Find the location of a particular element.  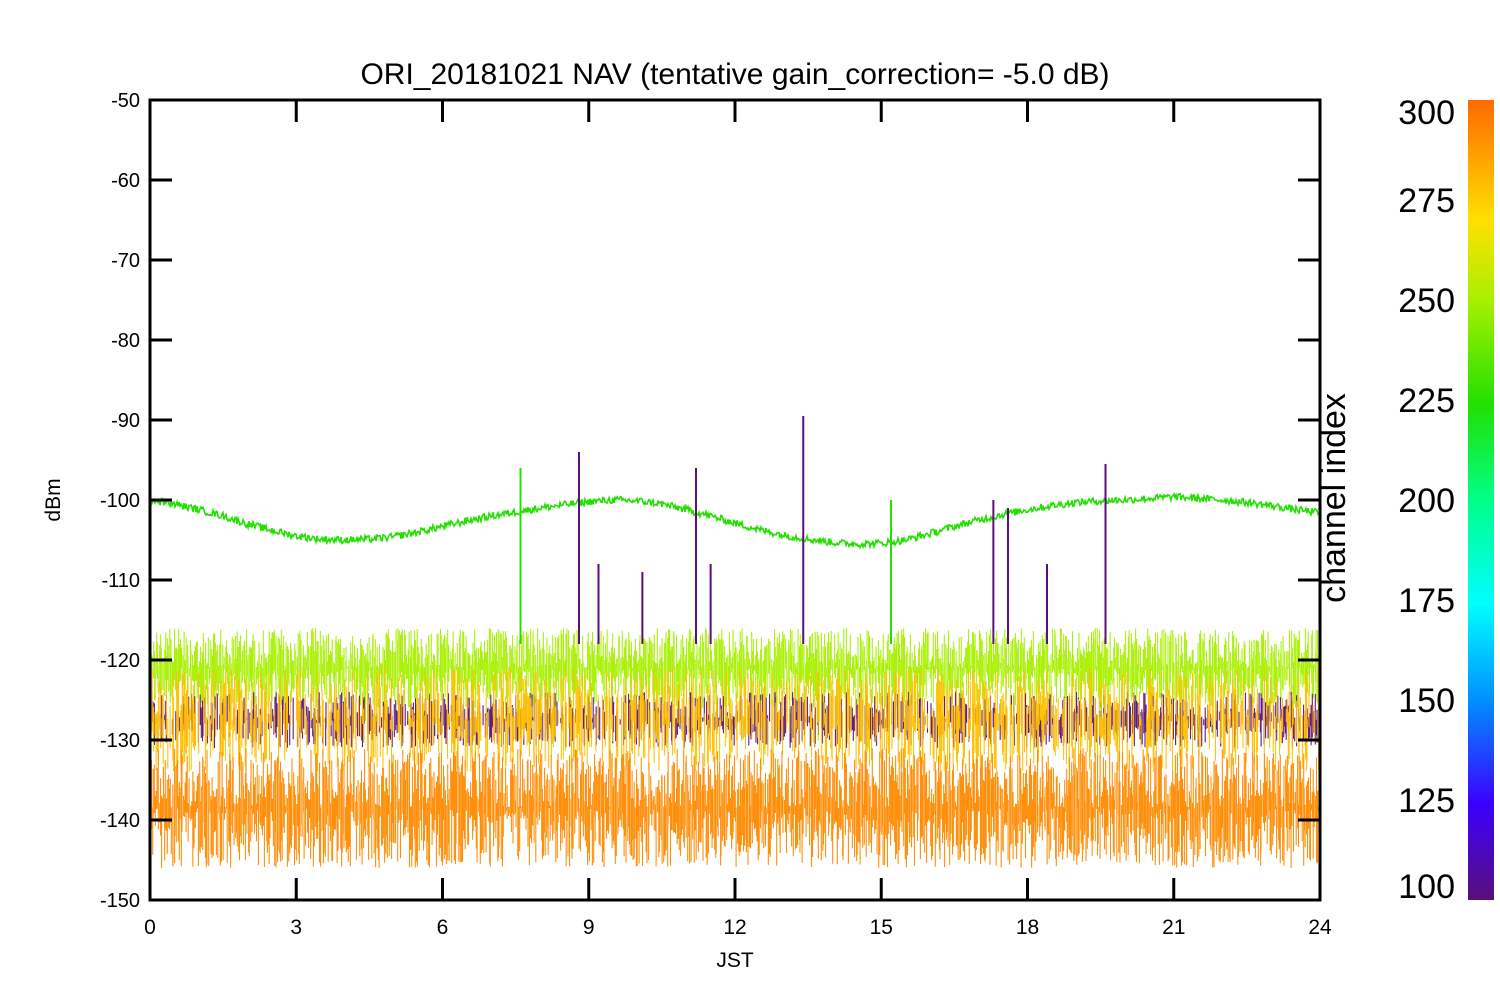

colorbar-tick-label: 175 is located at coordinates (1426, 601).